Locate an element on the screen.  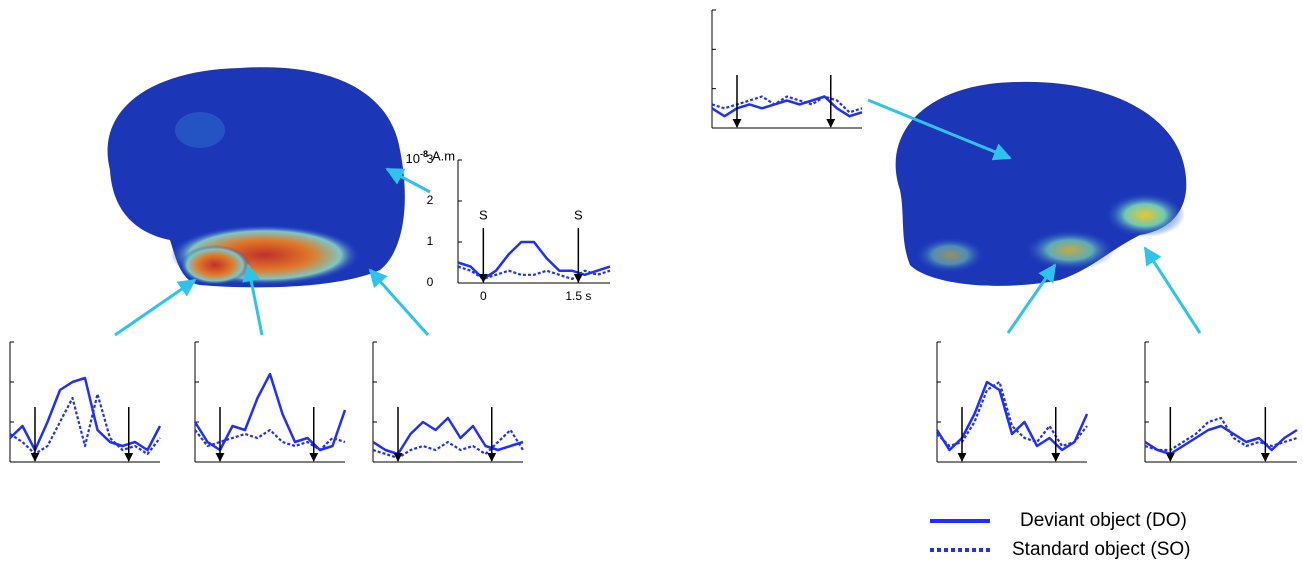
y-unit: 10-8 is located at coordinates (417, 157).